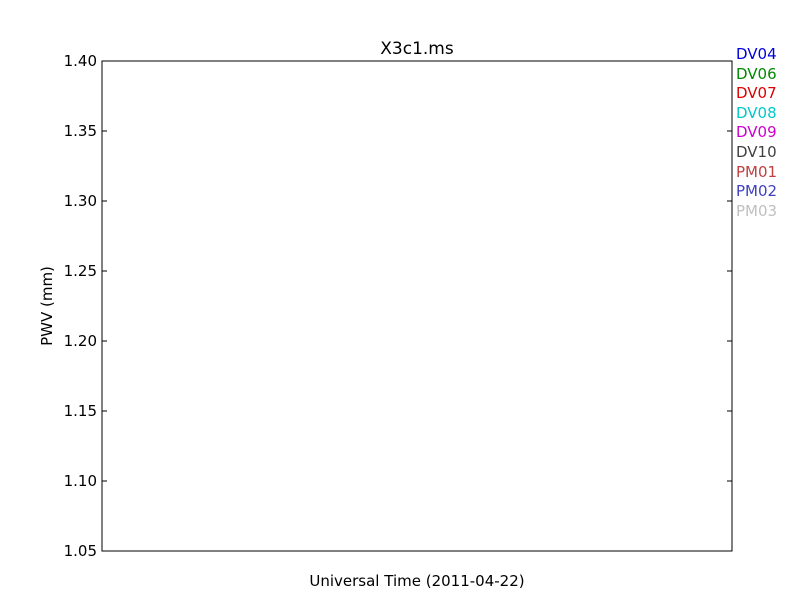 This screenshot has width=812, height=612. I want to click on legend-item-dv04: DV04, so click(756, 54).